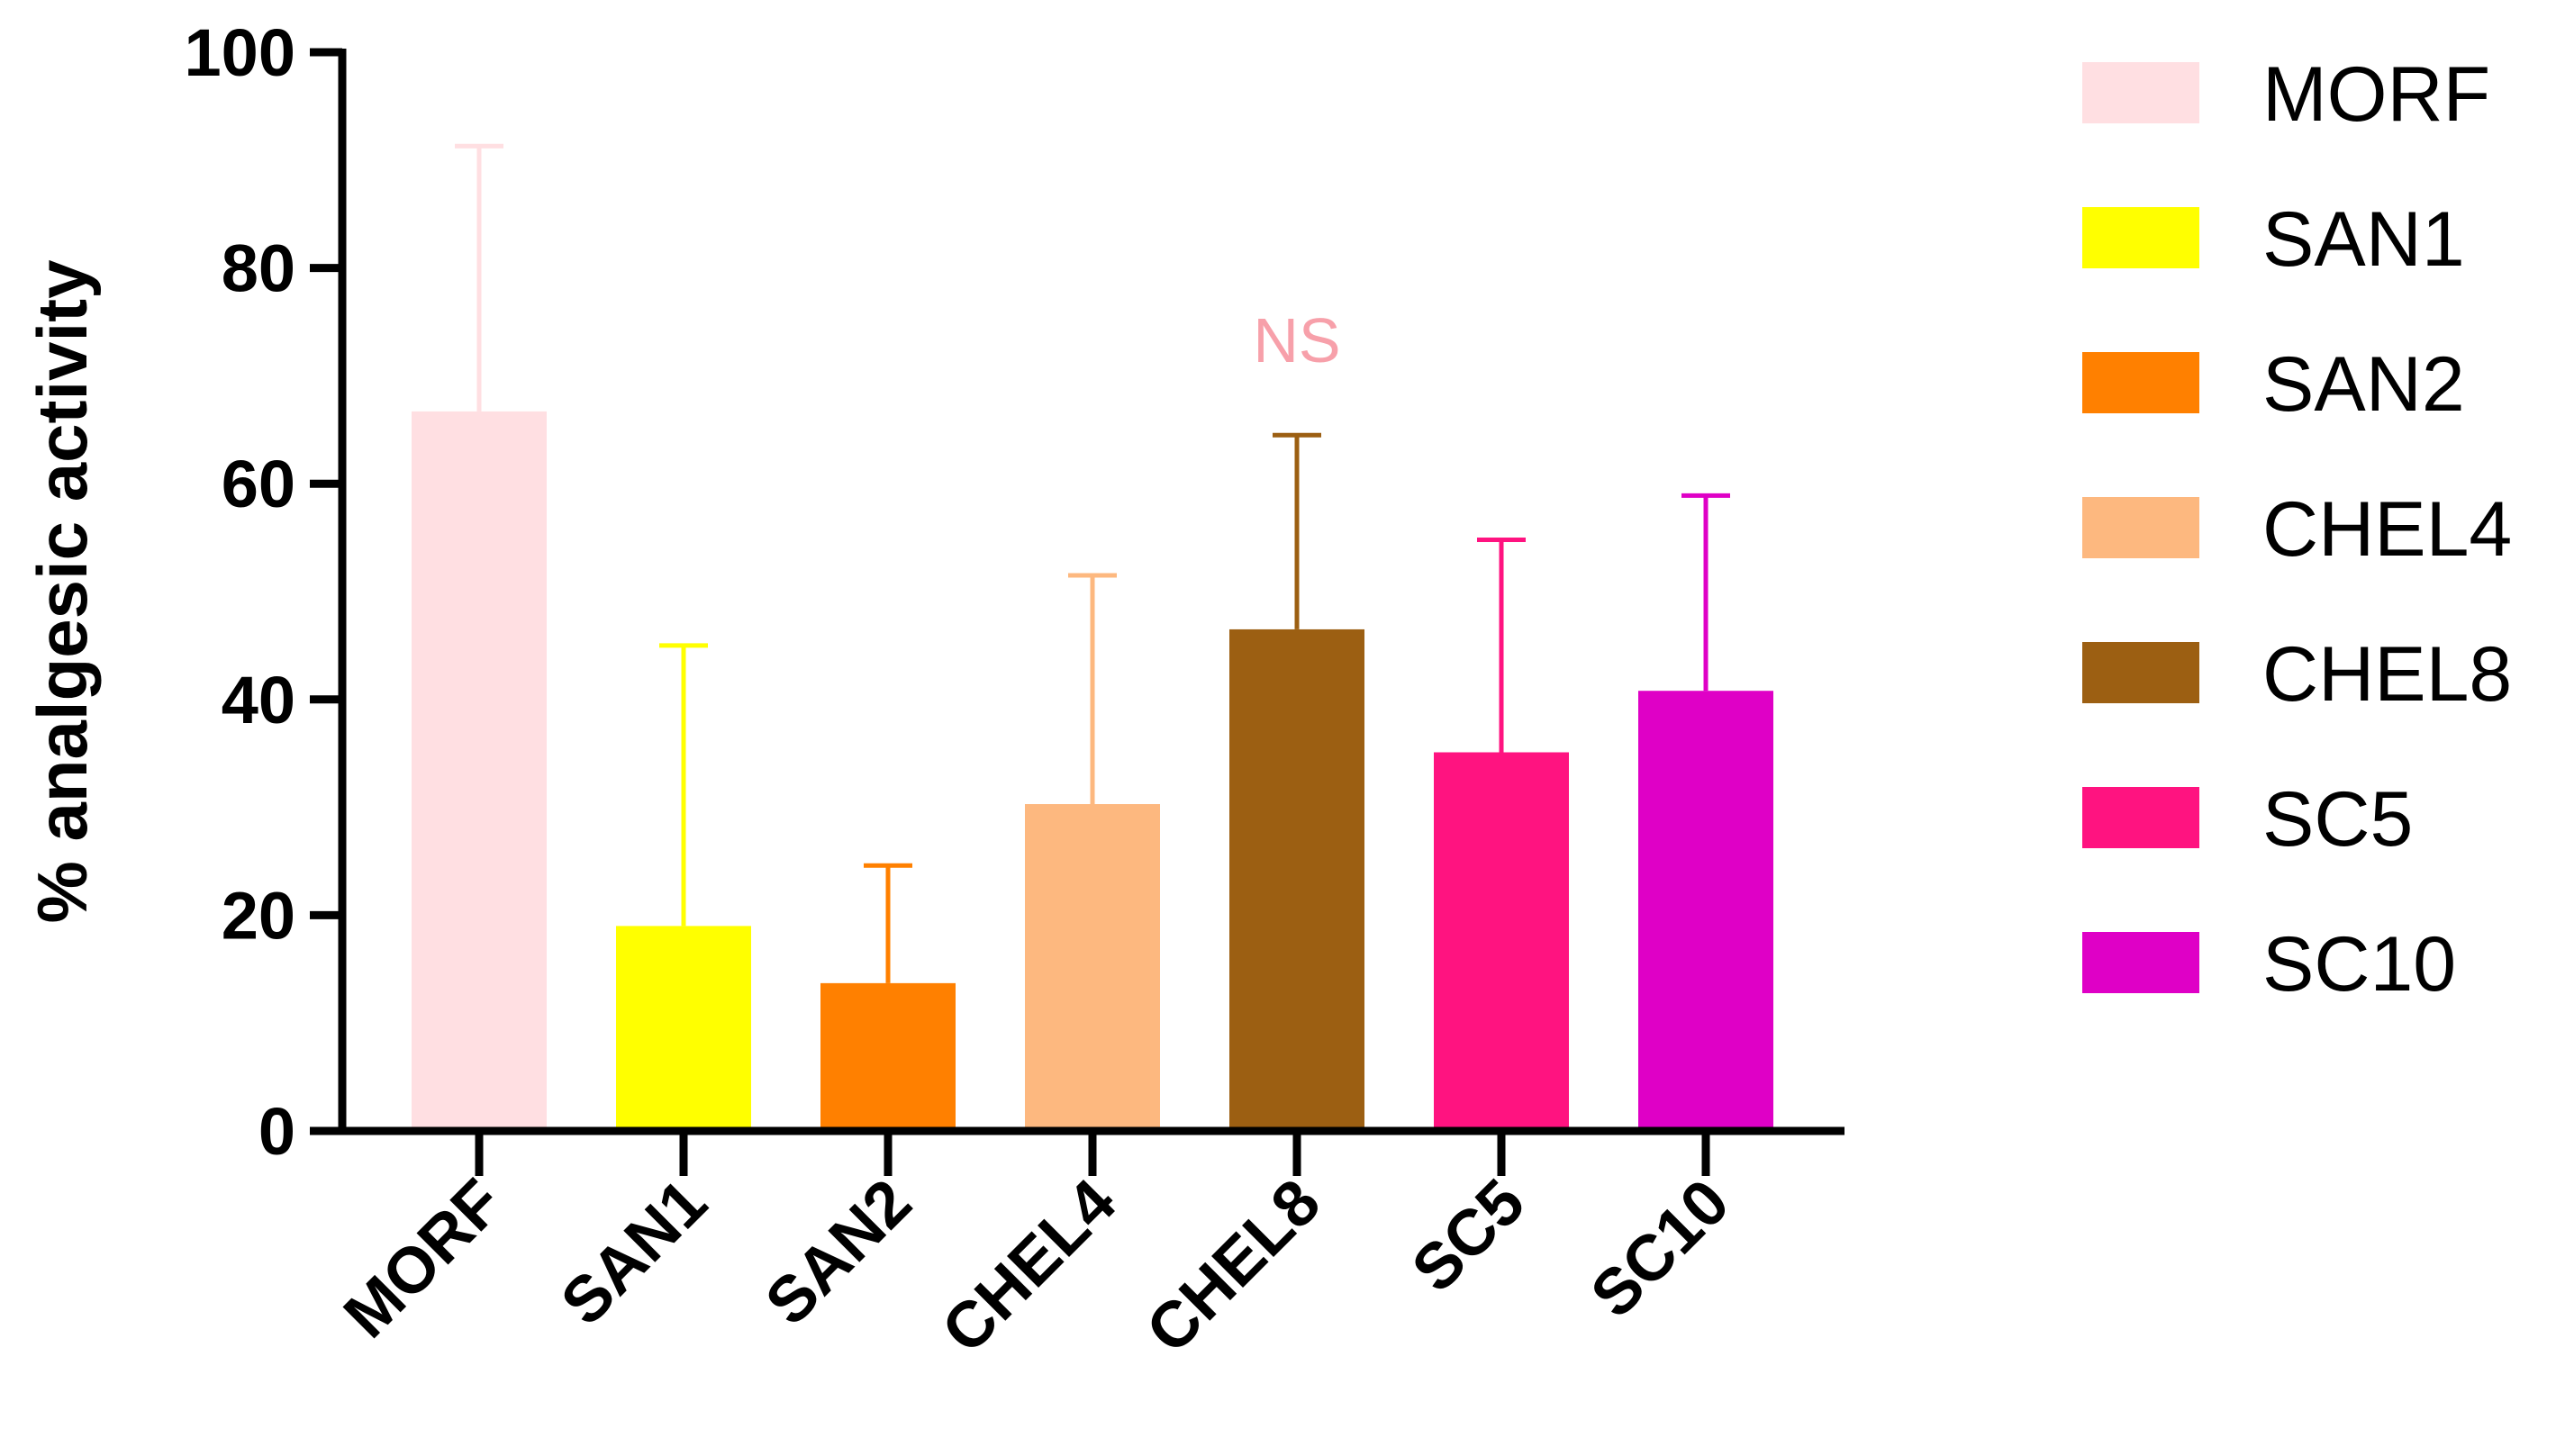 Image resolution: width=2556 pixels, height=1456 pixels. I want to click on y-axis-title: % analgesic activity, so click(62, 591).